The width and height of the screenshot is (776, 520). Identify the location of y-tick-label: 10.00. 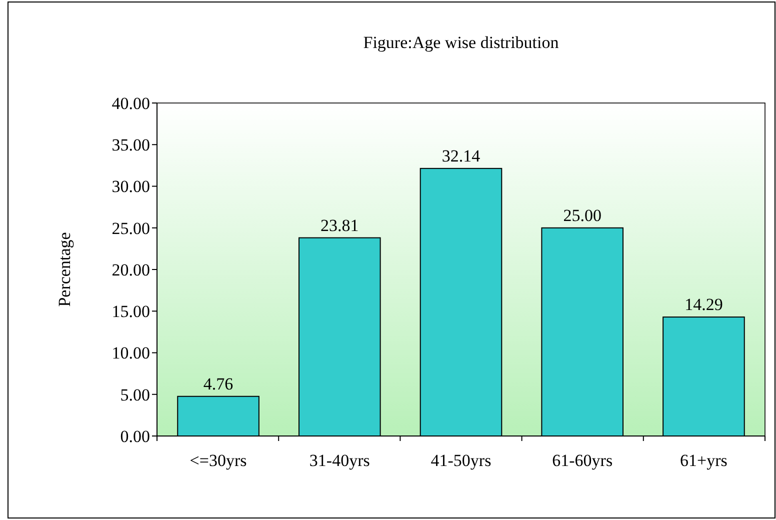
(131, 353).